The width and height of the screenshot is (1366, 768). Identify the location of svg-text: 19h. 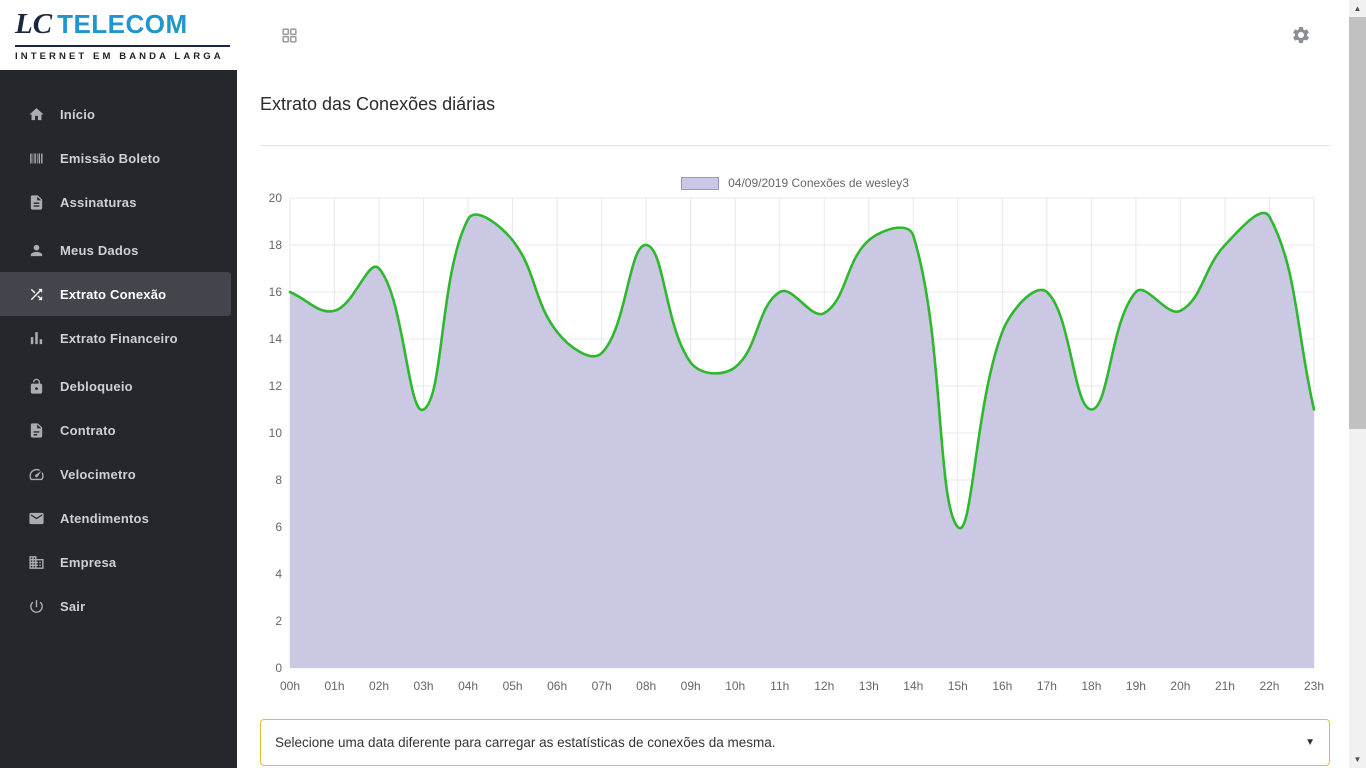
(1136, 684).